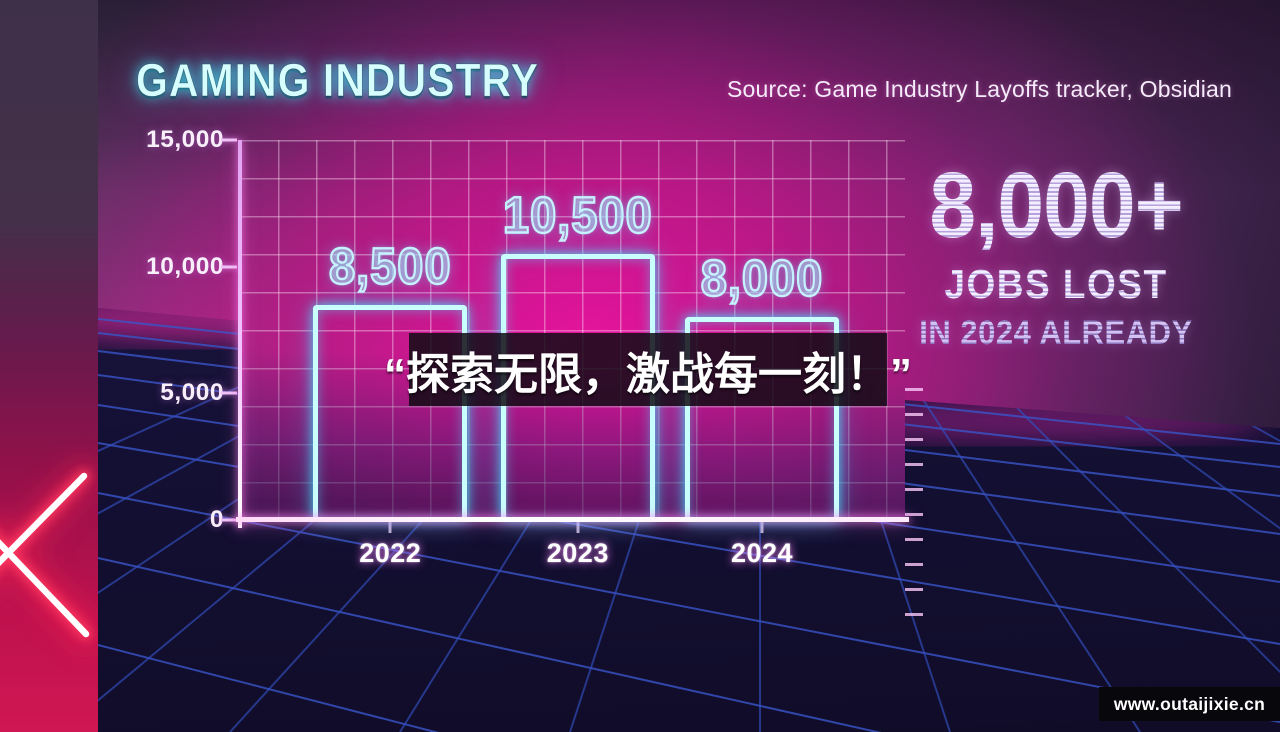 This screenshot has height=732, width=1280. I want to click on bar-value-label: 8,500, so click(390, 265).